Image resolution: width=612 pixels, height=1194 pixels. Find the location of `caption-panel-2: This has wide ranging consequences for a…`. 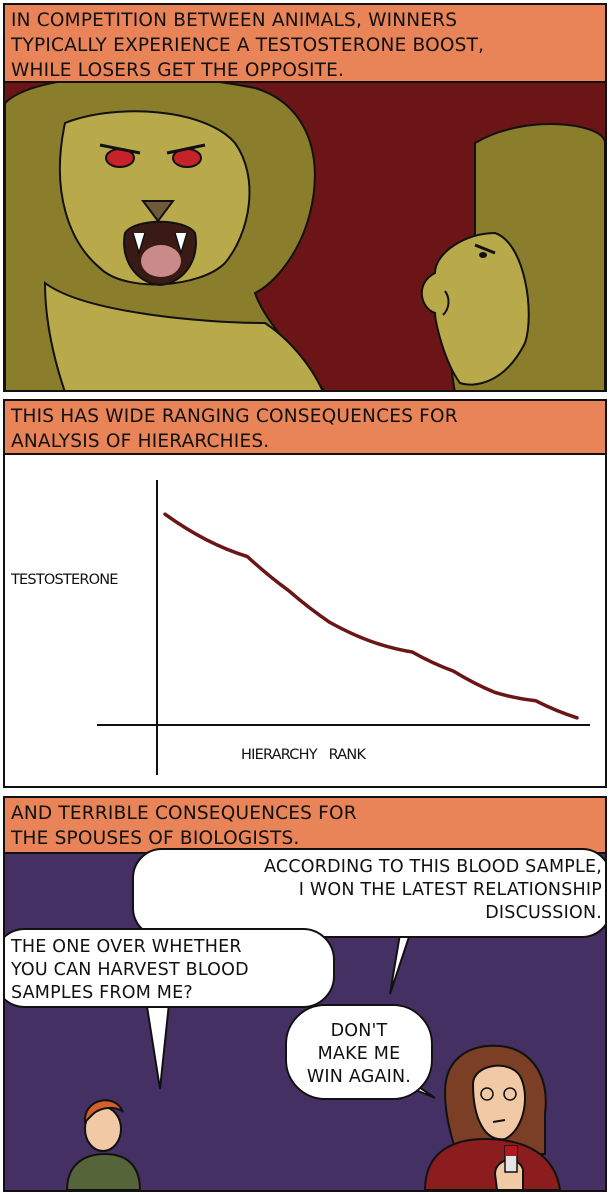

caption-panel-2: This has wide ranging consequences for a… is located at coordinates (305, 428).